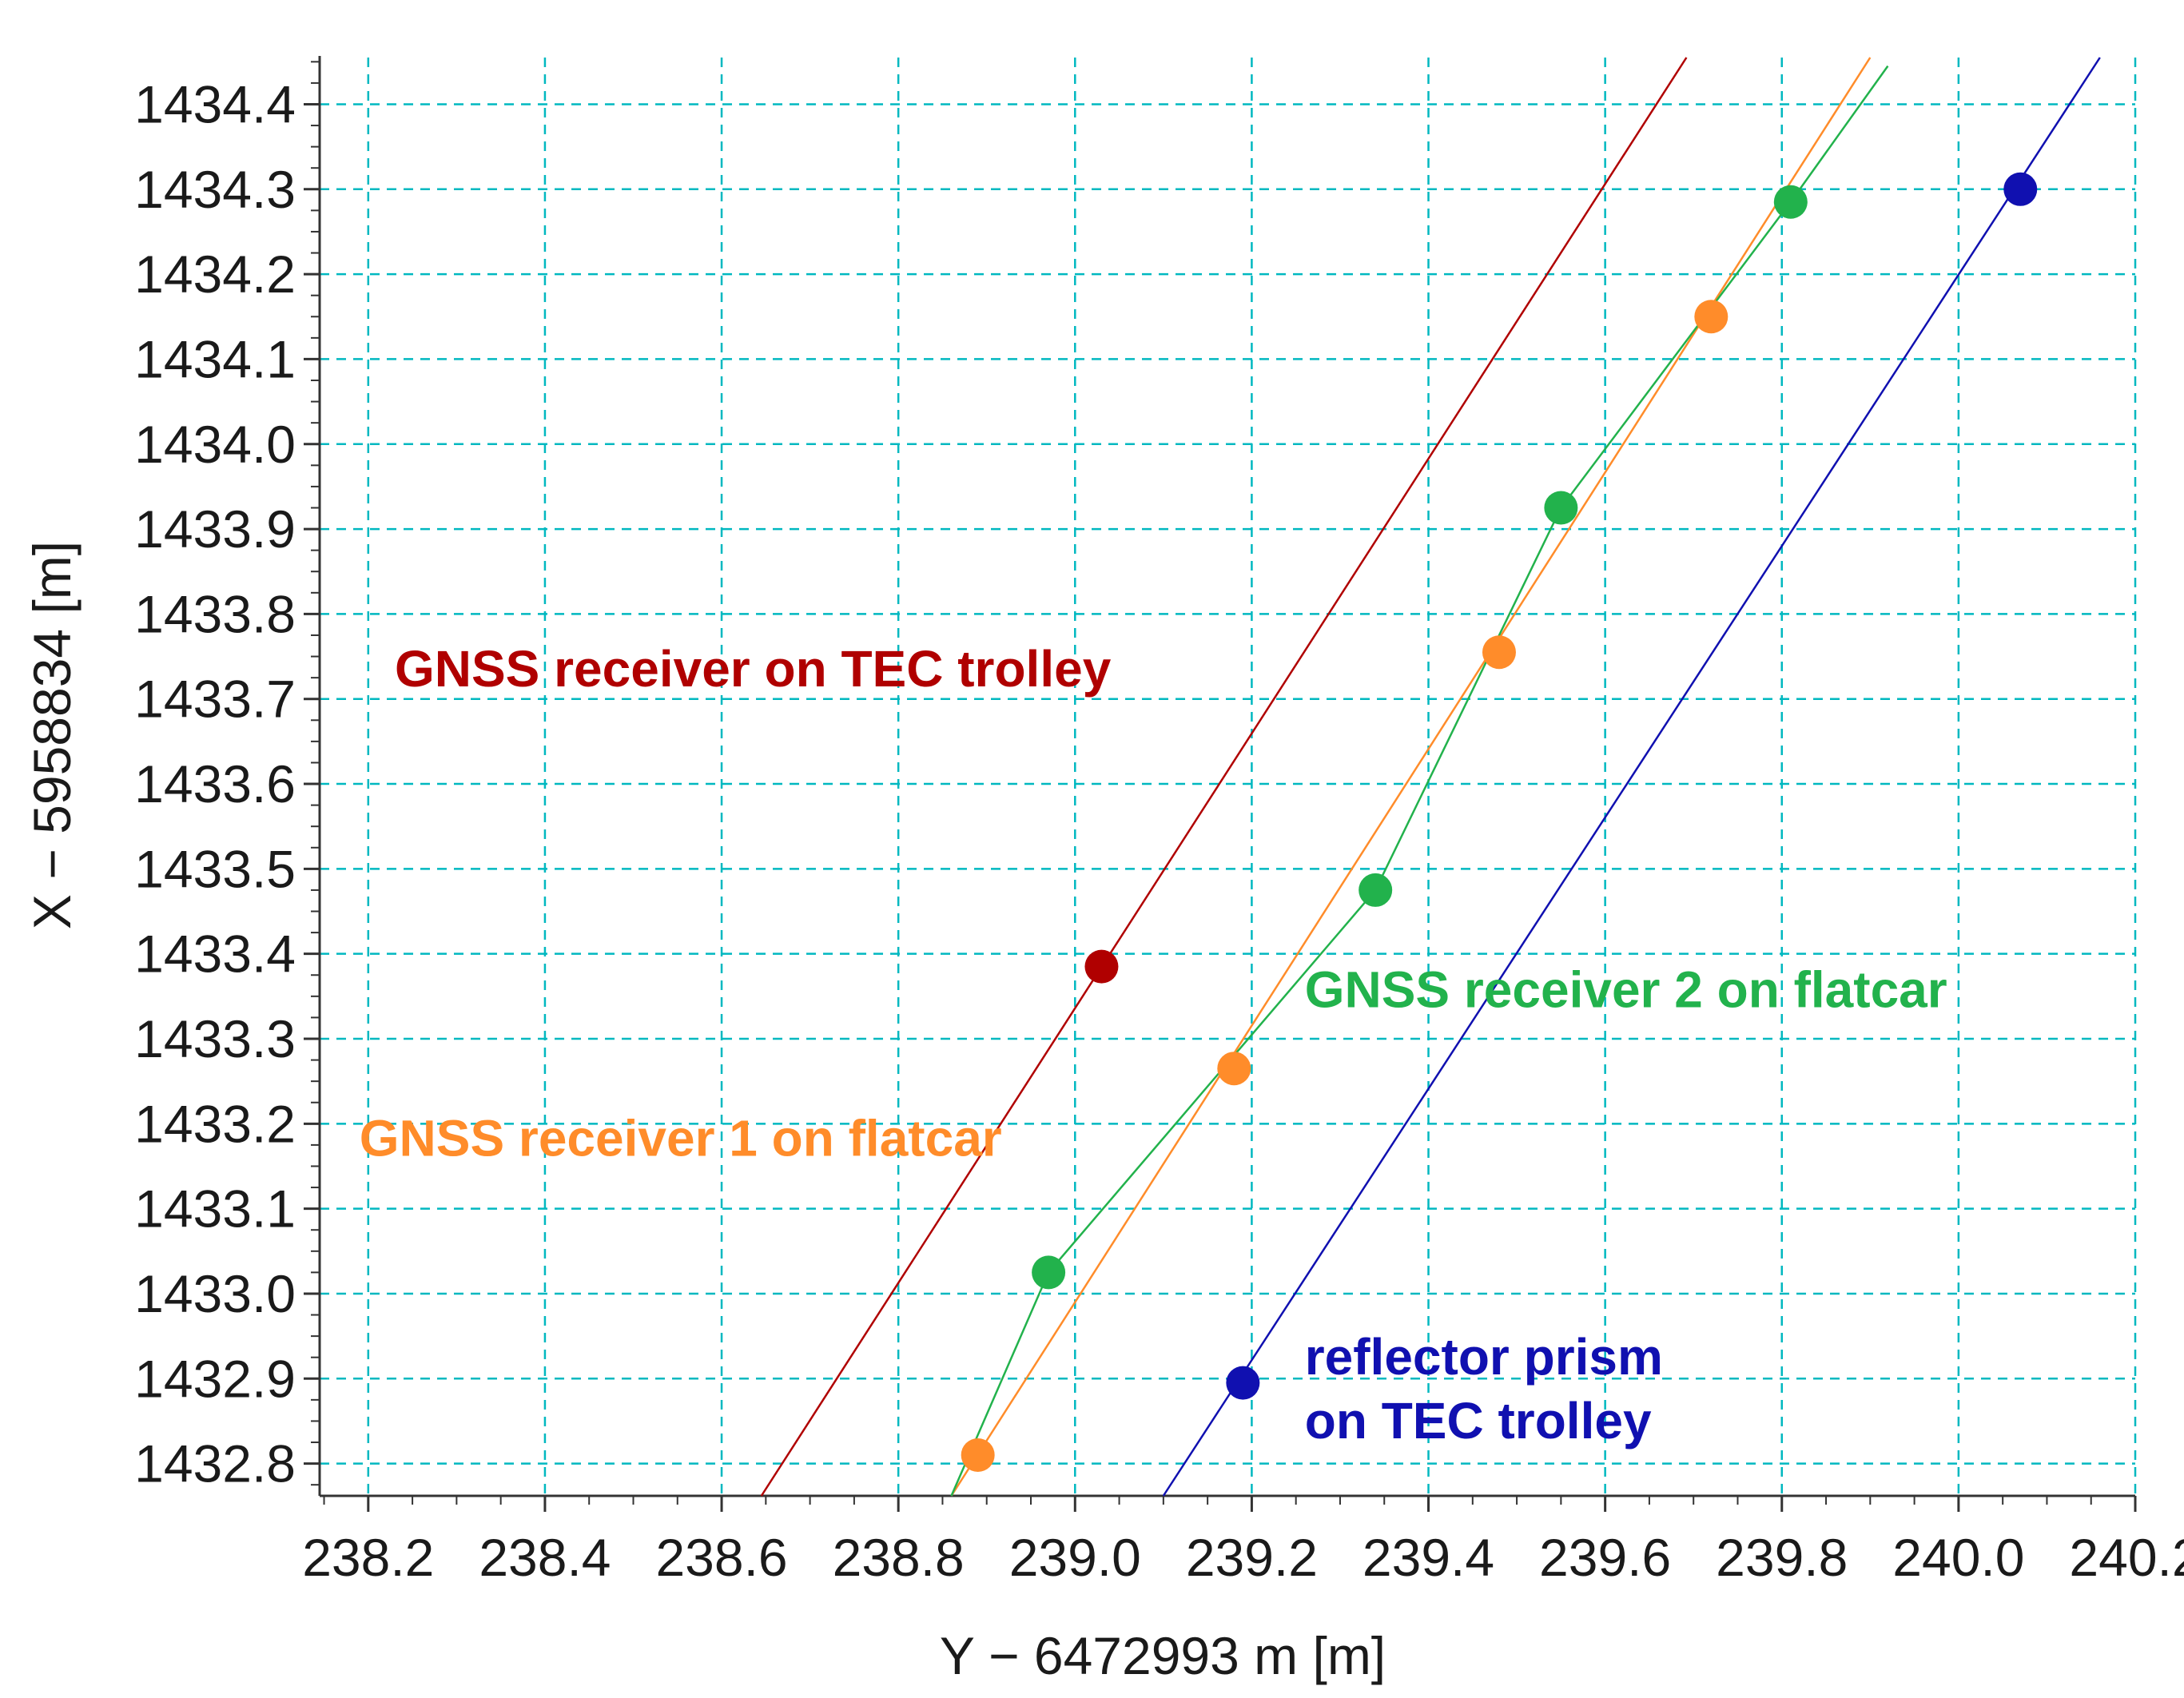 This screenshot has height=1698, width=2184. Describe the element at coordinates (899, 1557) in the screenshot. I see `x-tick-label: 238.8` at that location.